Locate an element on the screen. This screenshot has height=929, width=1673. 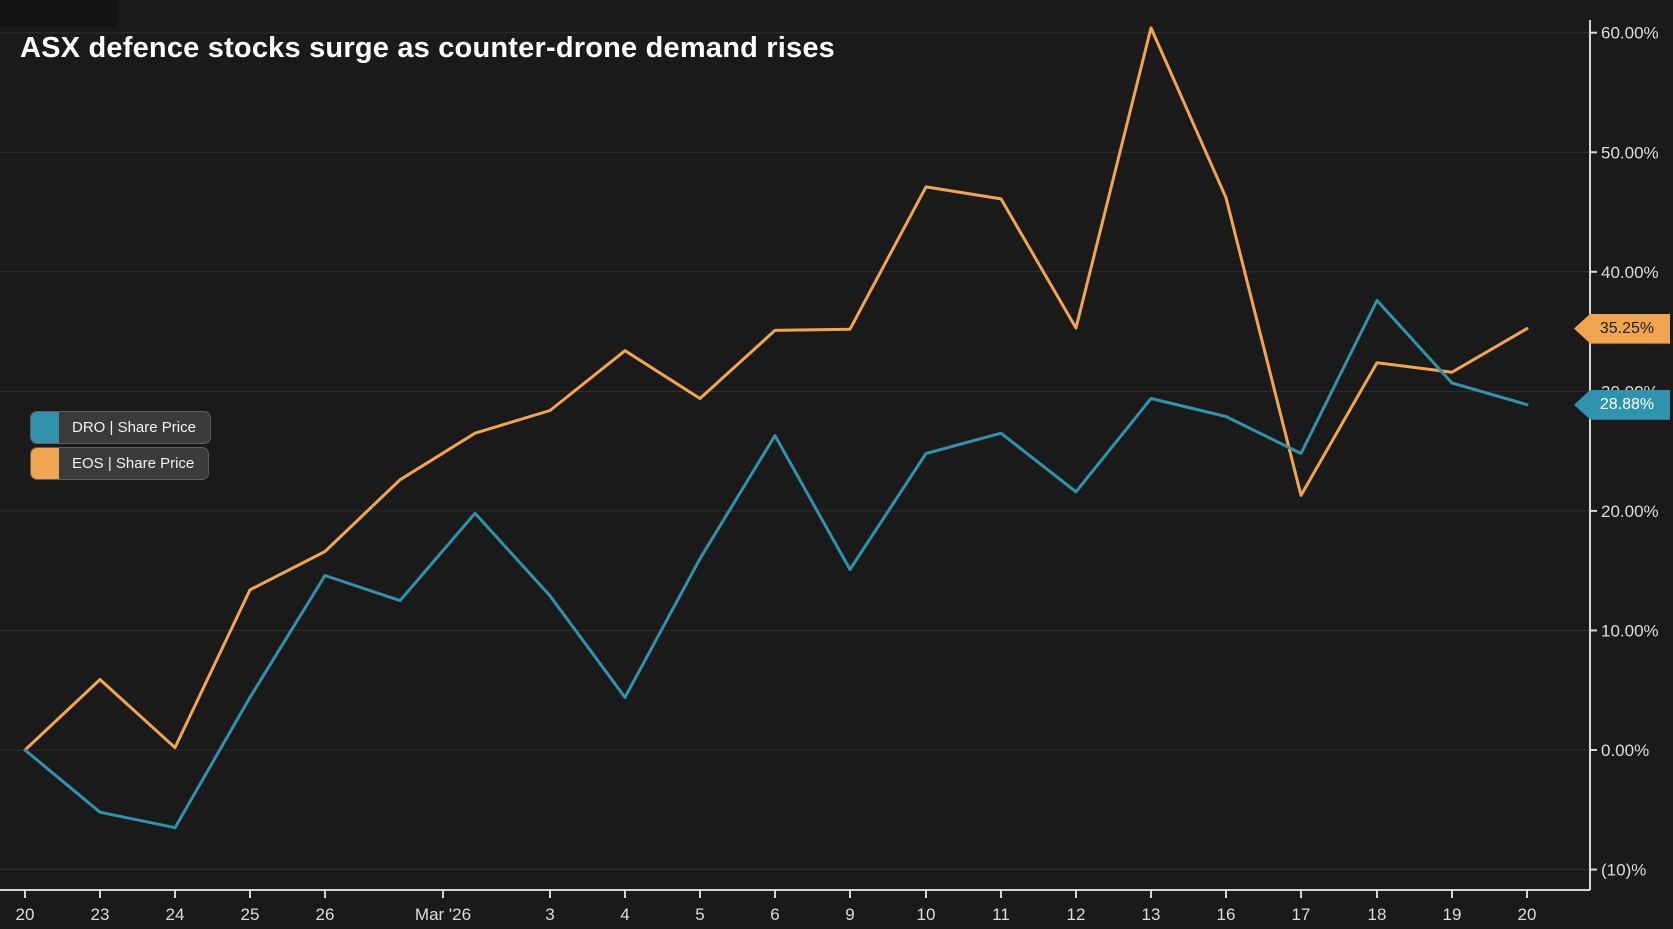
x-axis-label: Mar '26 is located at coordinates (443, 914).